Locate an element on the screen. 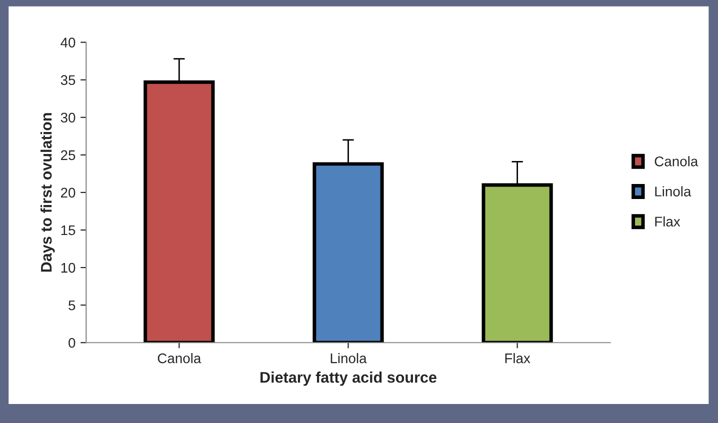 The image size is (718, 423). y-tick-label: 20 is located at coordinates (68, 193).